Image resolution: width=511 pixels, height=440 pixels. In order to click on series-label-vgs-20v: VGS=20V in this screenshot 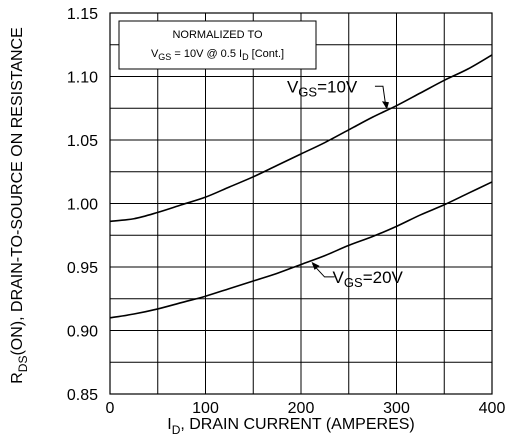, I will do `click(368, 279)`.